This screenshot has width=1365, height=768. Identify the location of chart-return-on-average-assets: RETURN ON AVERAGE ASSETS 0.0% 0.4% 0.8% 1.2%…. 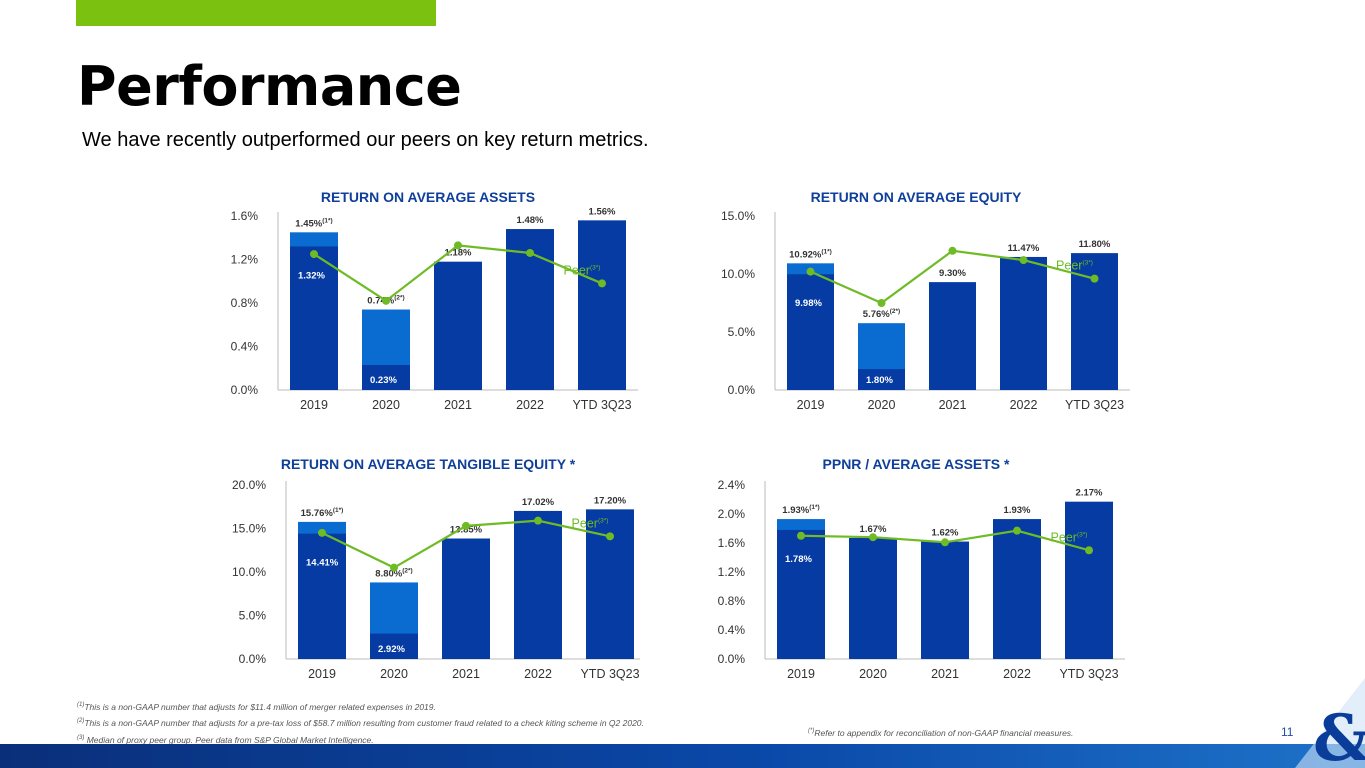
(434, 300).